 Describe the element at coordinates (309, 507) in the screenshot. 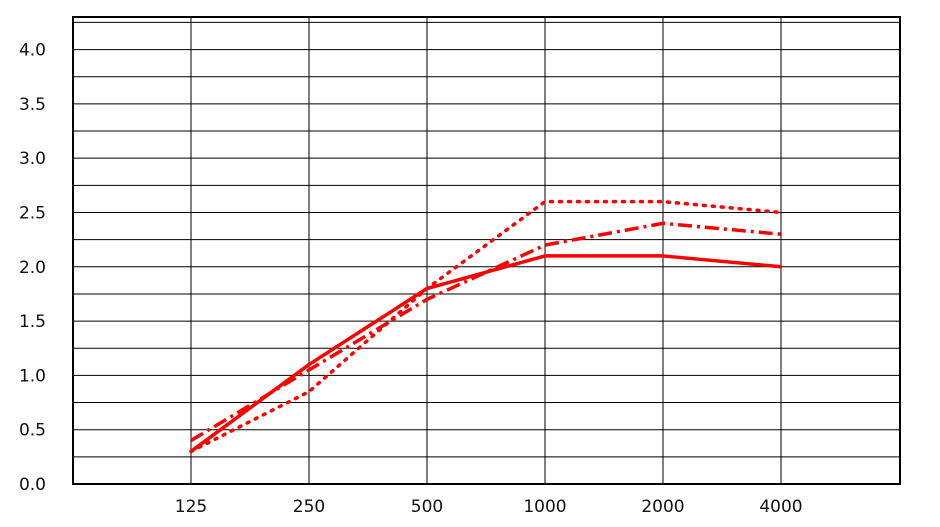

I see `x-tick-label: 250` at that location.